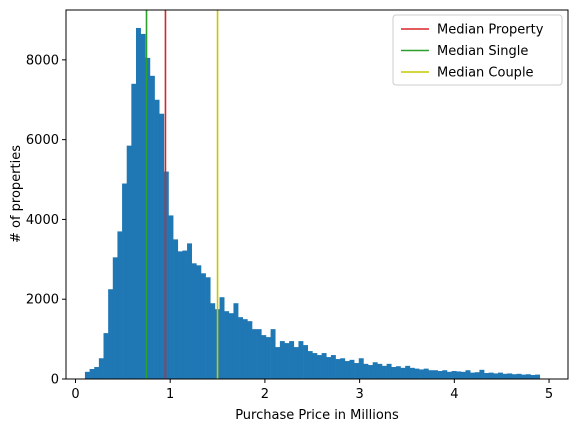 The width and height of the screenshot is (580, 432). I want to click on y-tick-label: 8000, so click(42, 60).